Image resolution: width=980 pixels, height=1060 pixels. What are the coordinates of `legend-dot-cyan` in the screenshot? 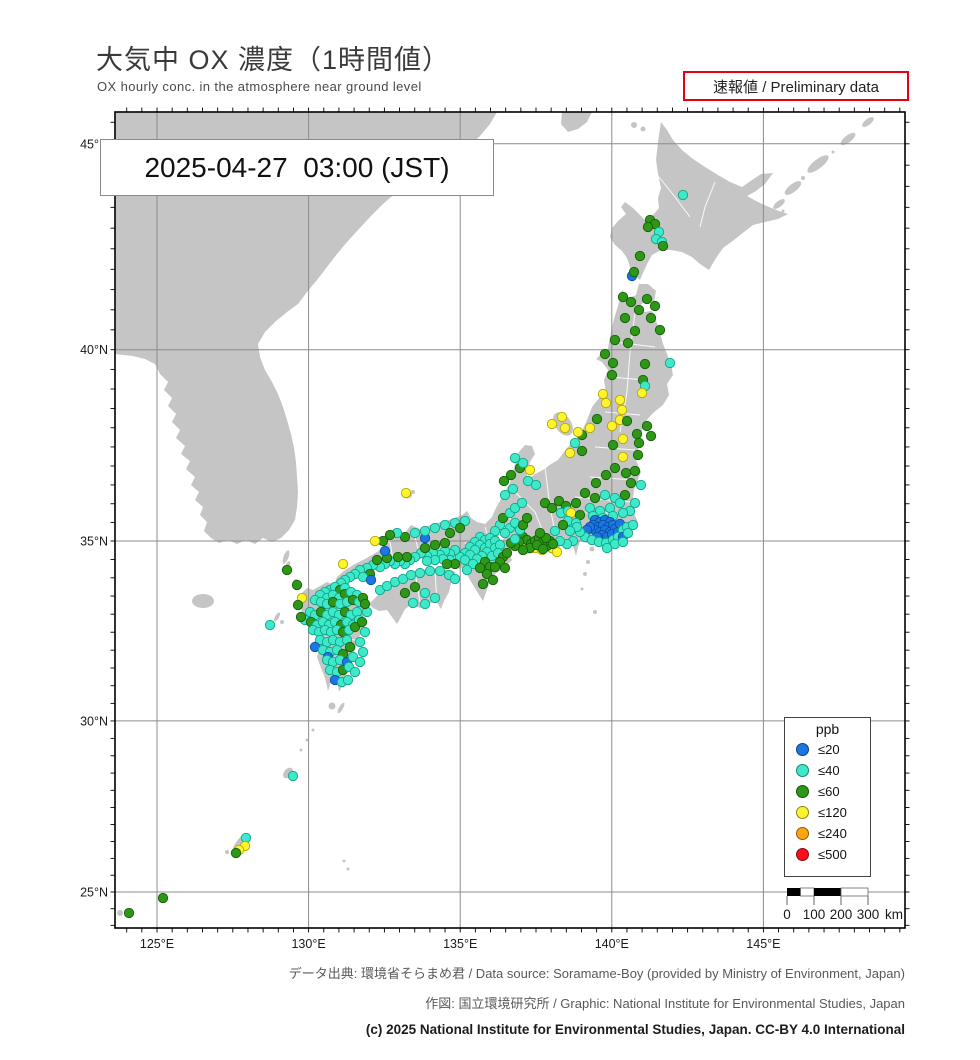 It's located at (802, 770).